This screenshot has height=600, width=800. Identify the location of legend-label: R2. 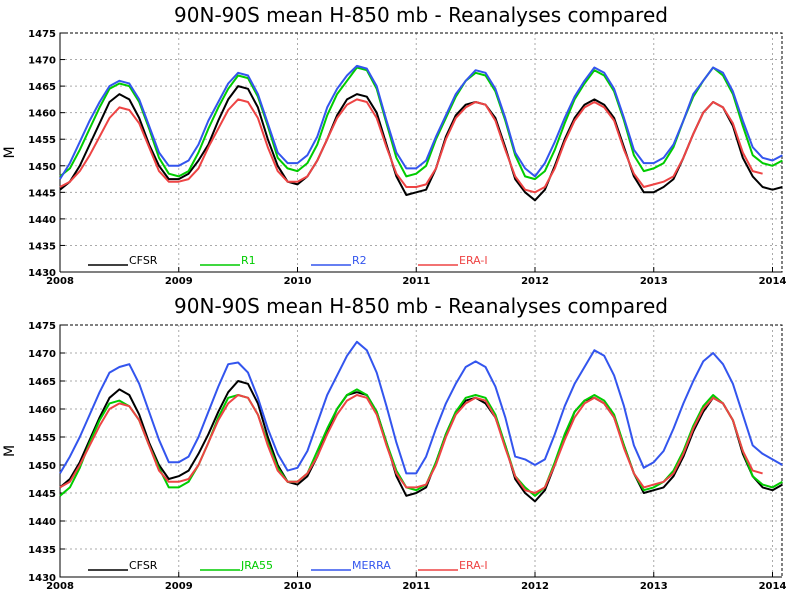
(359, 260).